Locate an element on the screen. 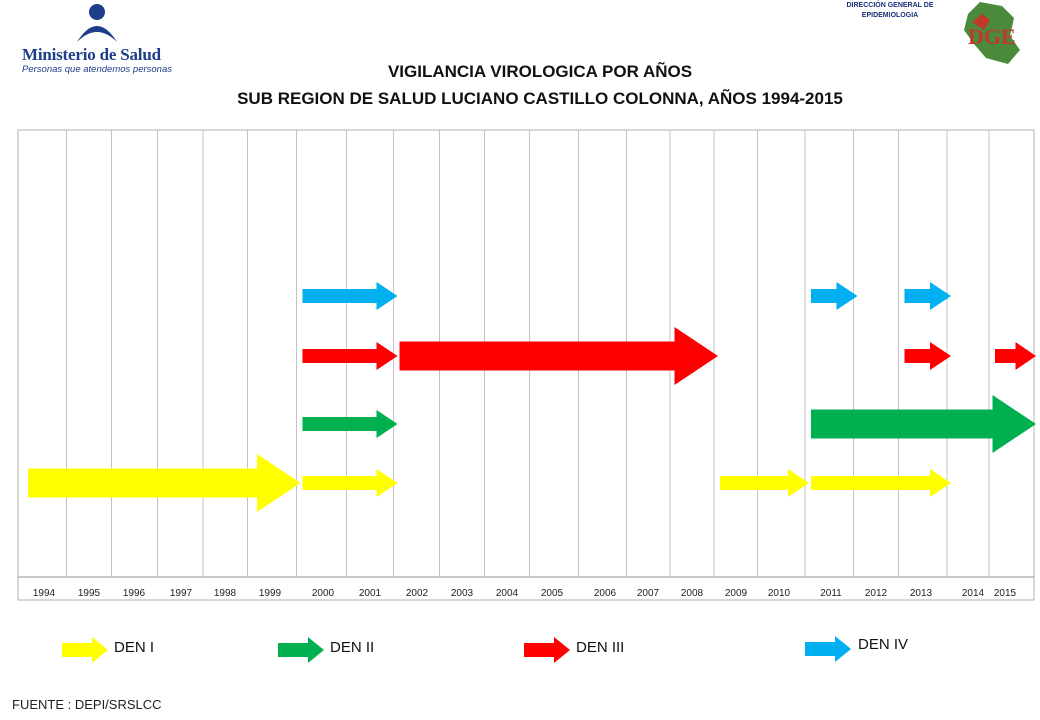 The image size is (1040, 720). year-tick-label: 2005 is located at coordinates (552, 593).